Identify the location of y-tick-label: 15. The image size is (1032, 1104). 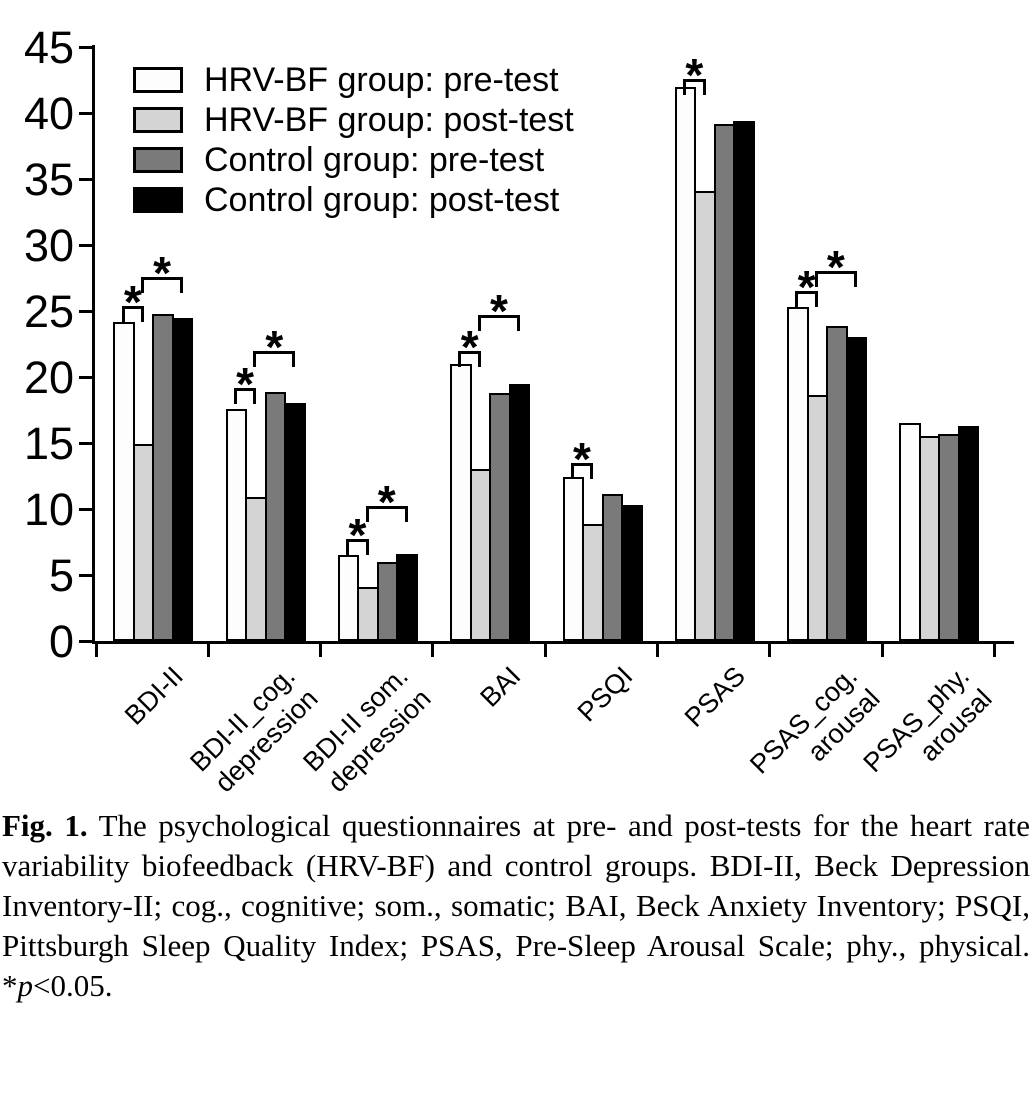
(48, 443).